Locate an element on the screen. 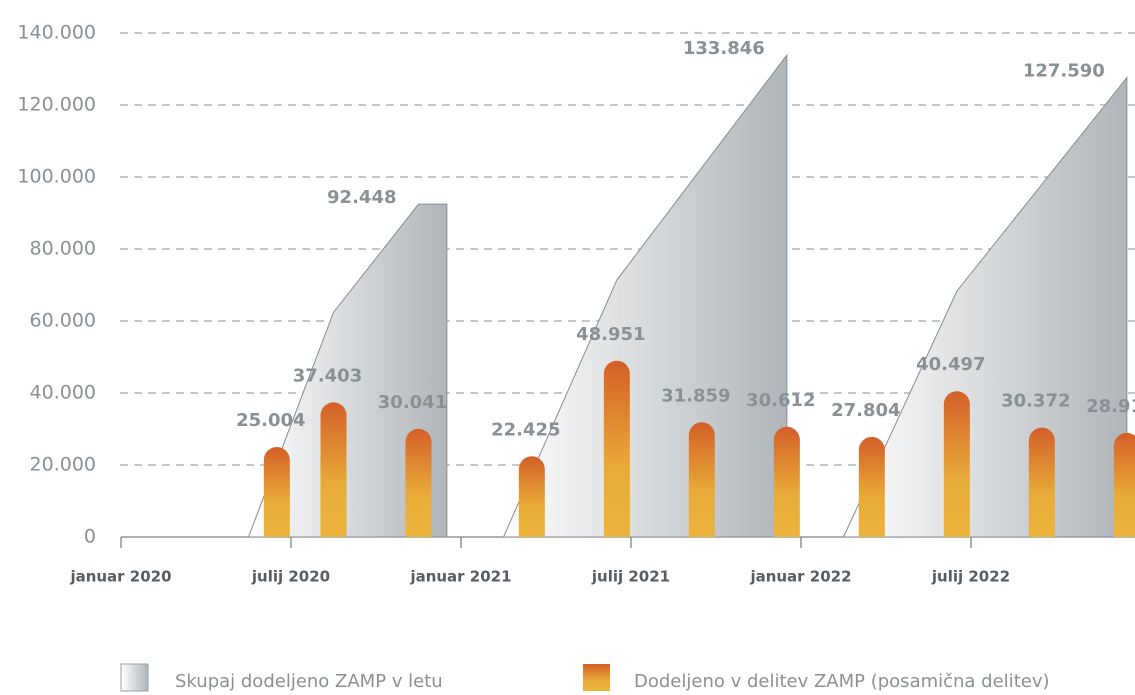 The width and height of the screenshot is (1135, 695). y-tick-label: 40.000 is located at coordinates (63, 393).